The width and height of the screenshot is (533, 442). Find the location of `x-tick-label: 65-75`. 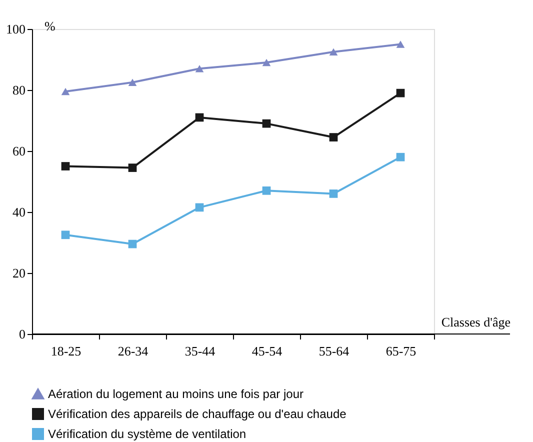

x-tick-label: 65-75 is located at coordinates (401, 351).